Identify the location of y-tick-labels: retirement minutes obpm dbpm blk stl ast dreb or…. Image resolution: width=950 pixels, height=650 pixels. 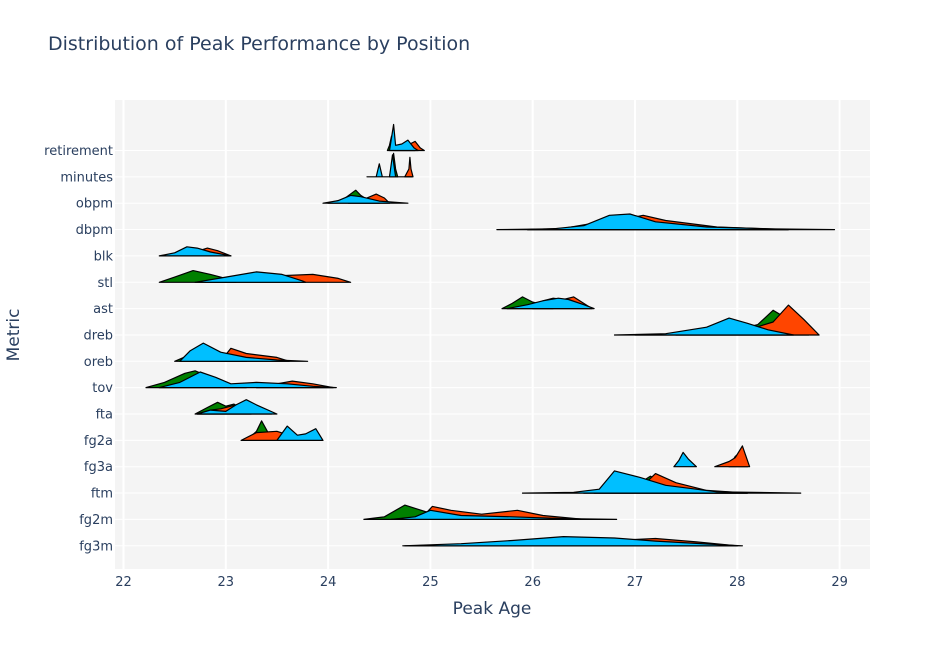
(78, 349).